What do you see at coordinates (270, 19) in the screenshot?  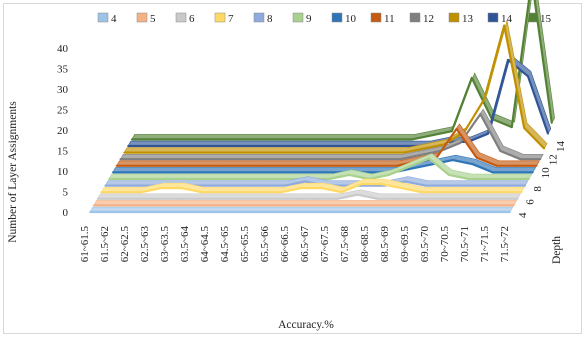 I see `legend-label: 8` at bounding box center [270, 19].